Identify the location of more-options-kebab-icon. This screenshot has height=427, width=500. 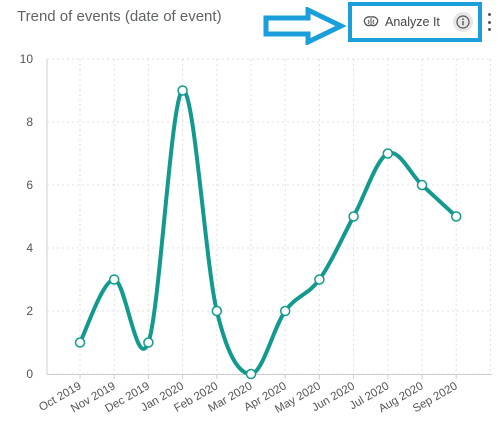
(489, 22).